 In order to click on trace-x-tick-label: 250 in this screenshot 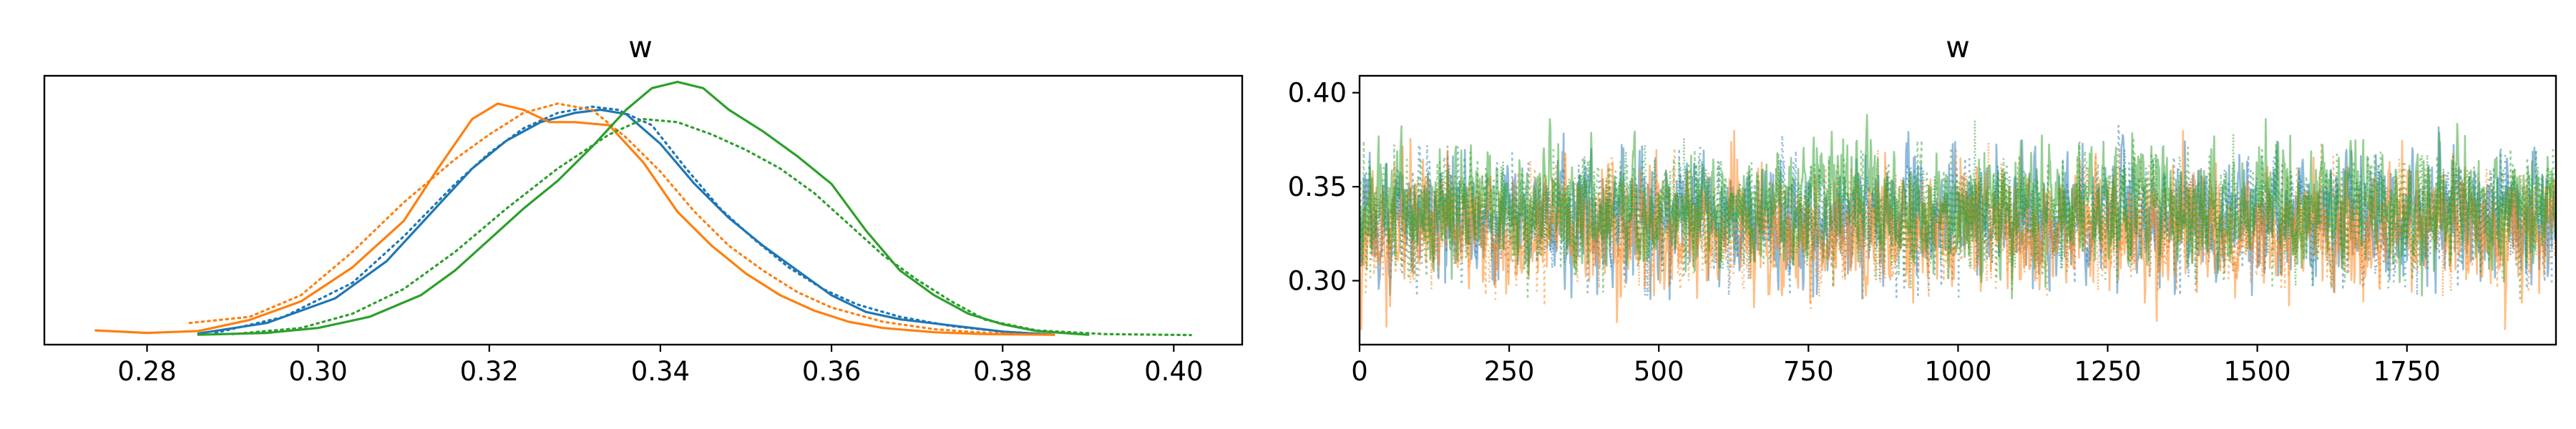, I will do `click(1509, 371)`.